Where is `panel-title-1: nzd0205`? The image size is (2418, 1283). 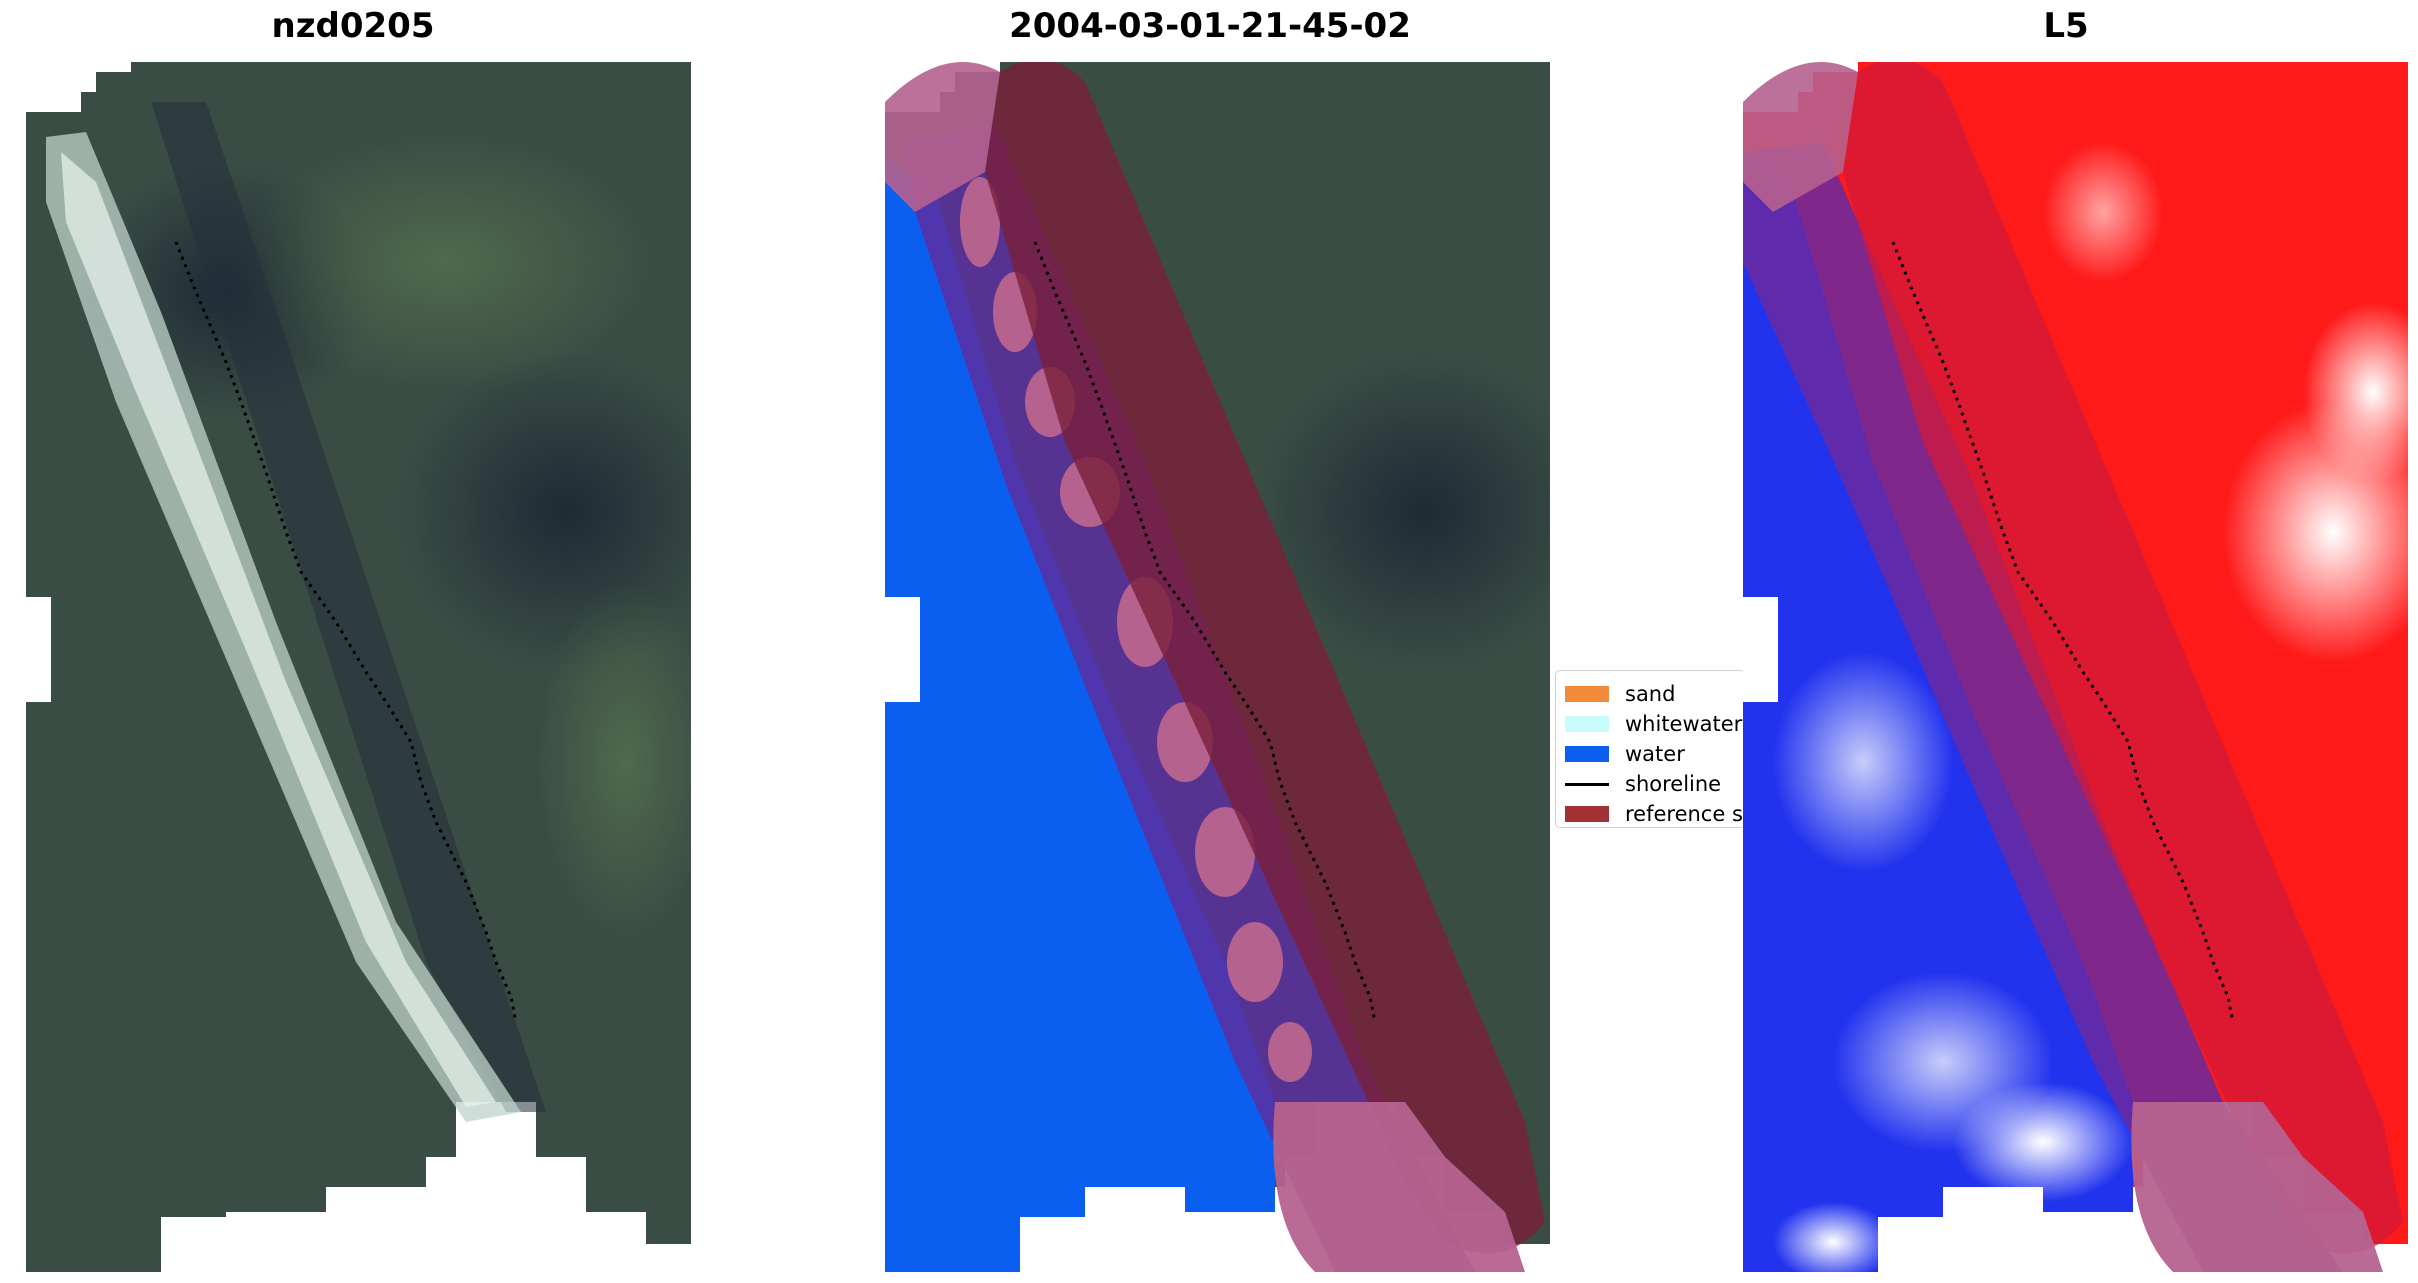 panel-title-1: nzd0205 is located at coordinates (353, 26).